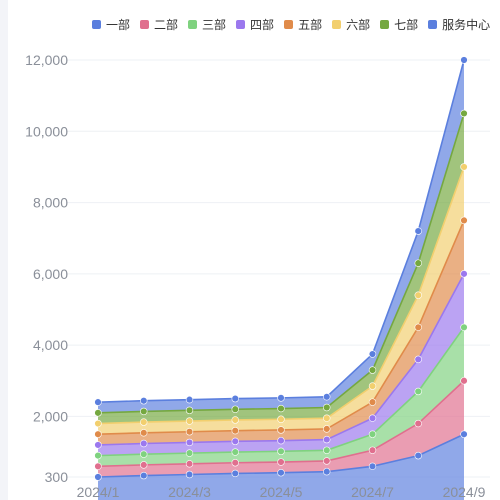 The width and height of the screenshot is (500, 500). I want to click on legend-item: 四部, so click(255, 24).